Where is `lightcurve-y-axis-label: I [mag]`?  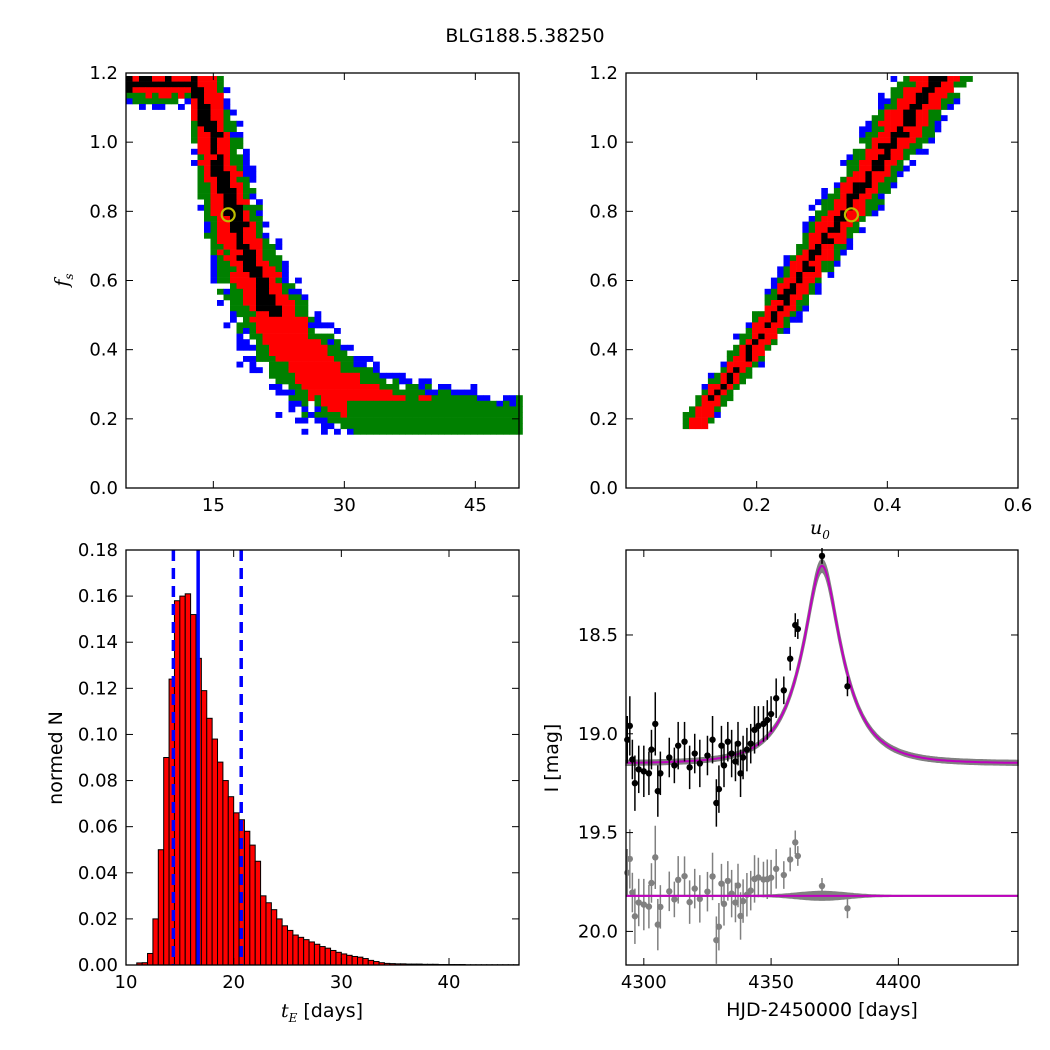 lightcurve-y-axis-label: I [mag] is located at coordinates (552, 758).